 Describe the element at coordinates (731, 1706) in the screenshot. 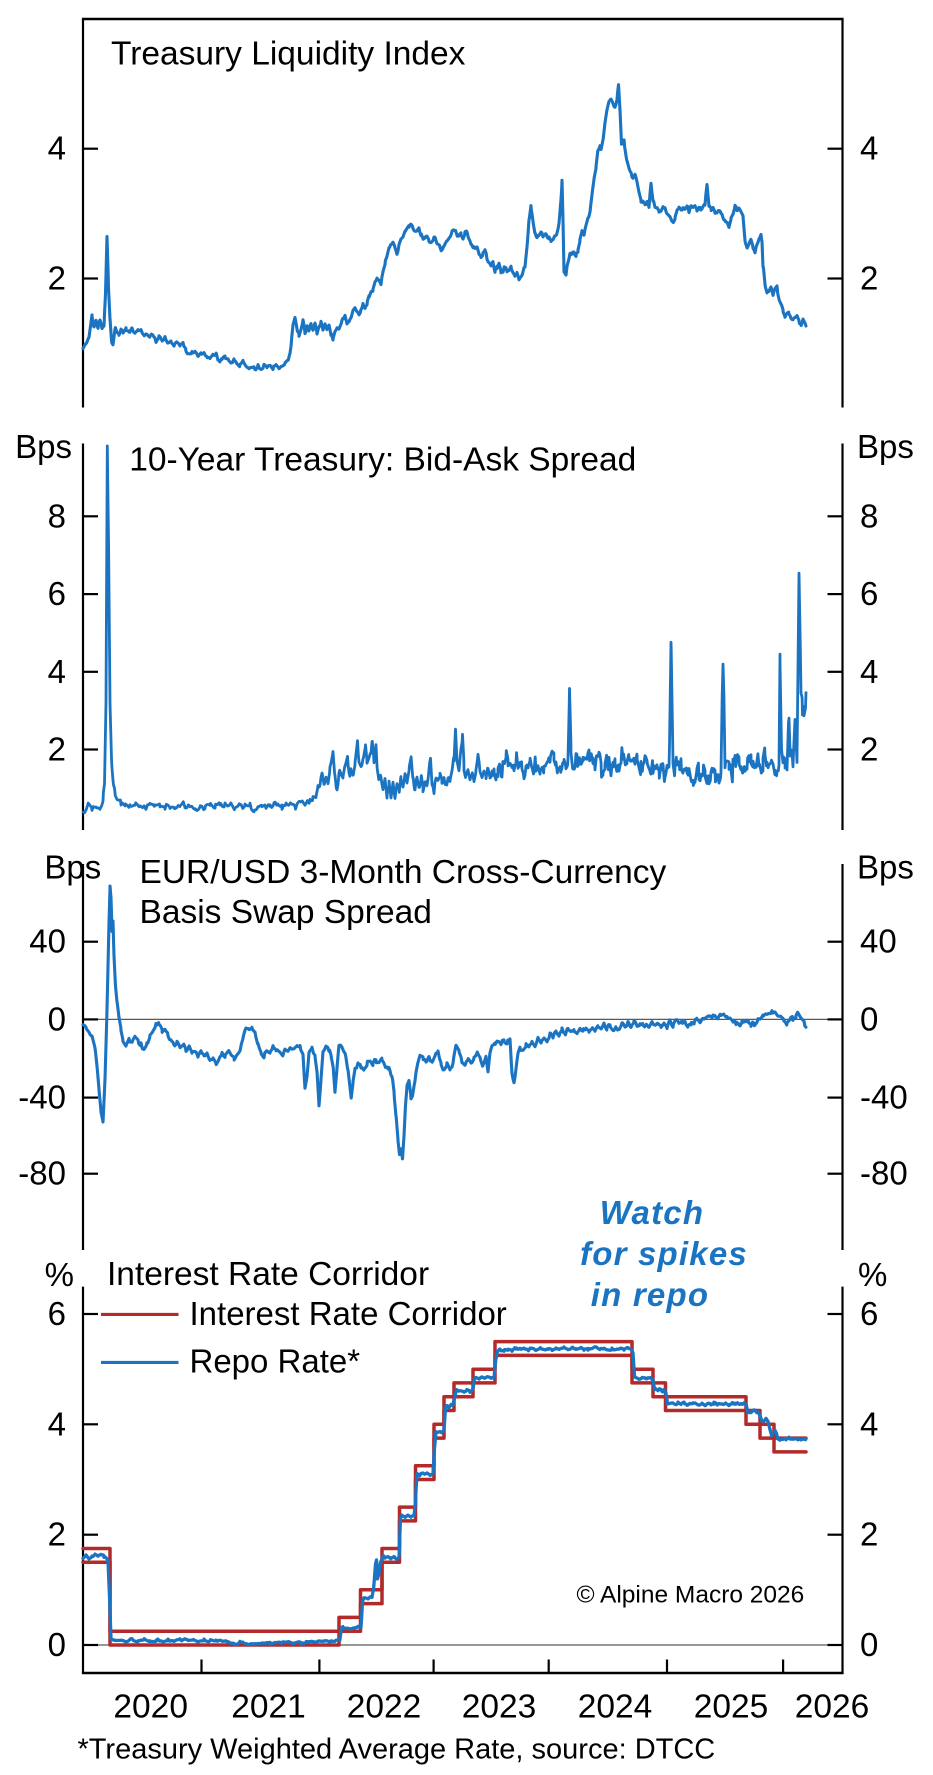

I see `svg-text: 2025` at that location.